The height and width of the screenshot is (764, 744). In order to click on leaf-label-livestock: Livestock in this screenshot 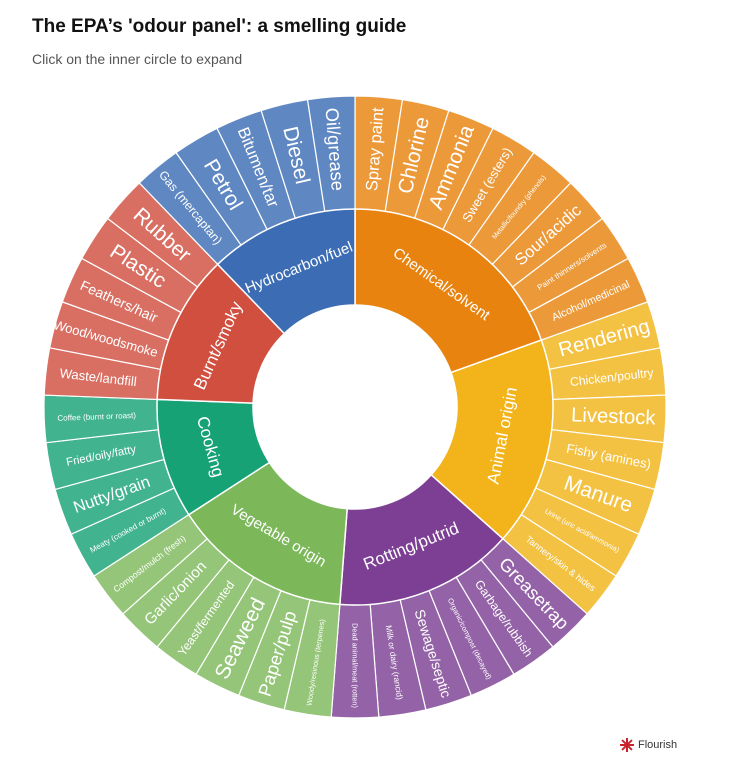, I will do `click(614, 416)`.